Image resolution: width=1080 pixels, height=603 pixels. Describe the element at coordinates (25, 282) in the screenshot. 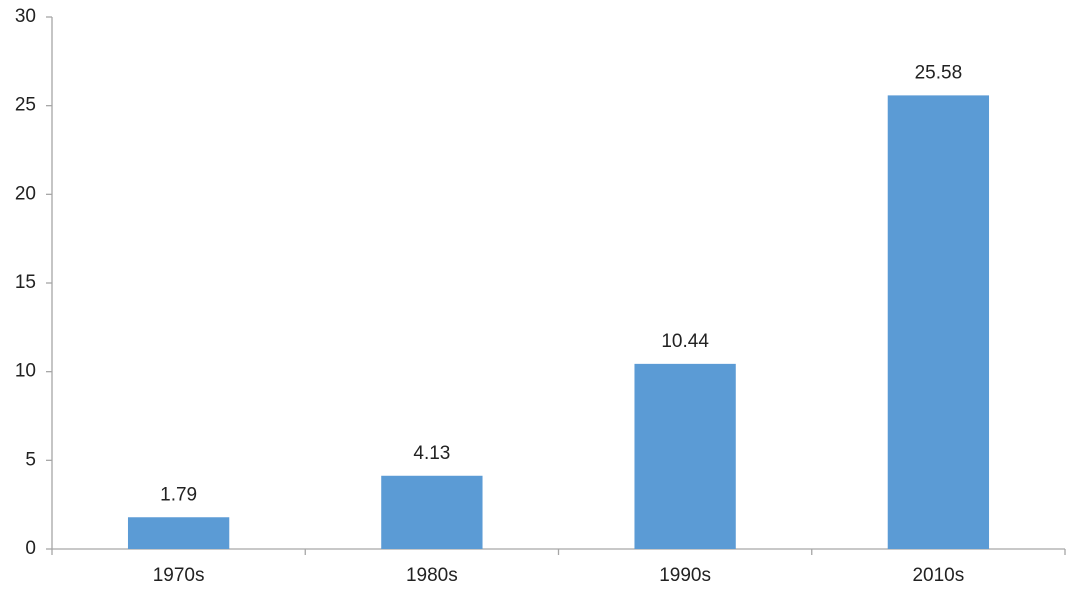

I see `y-tick-label: 15` at that location.